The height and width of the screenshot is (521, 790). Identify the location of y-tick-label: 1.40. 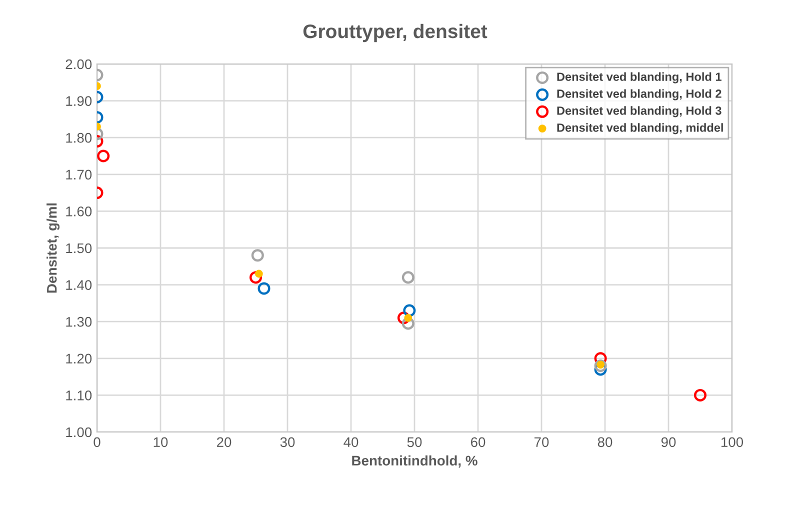
(79, 285).